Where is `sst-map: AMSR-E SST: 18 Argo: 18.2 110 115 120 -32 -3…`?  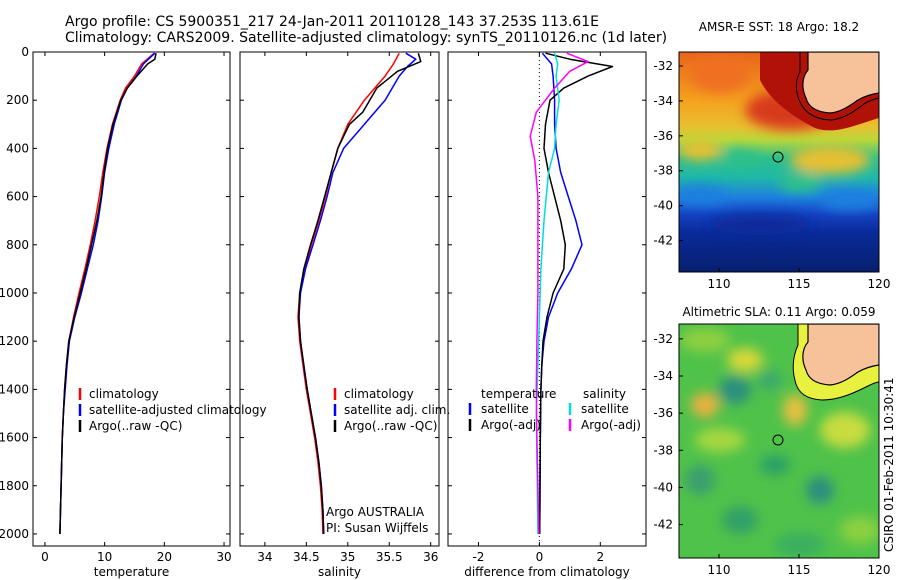
sst-map: AMSR-E SST: 18 Argo: 18.2 110 115 120 -32 -3… is located at coordinates (771, 155).